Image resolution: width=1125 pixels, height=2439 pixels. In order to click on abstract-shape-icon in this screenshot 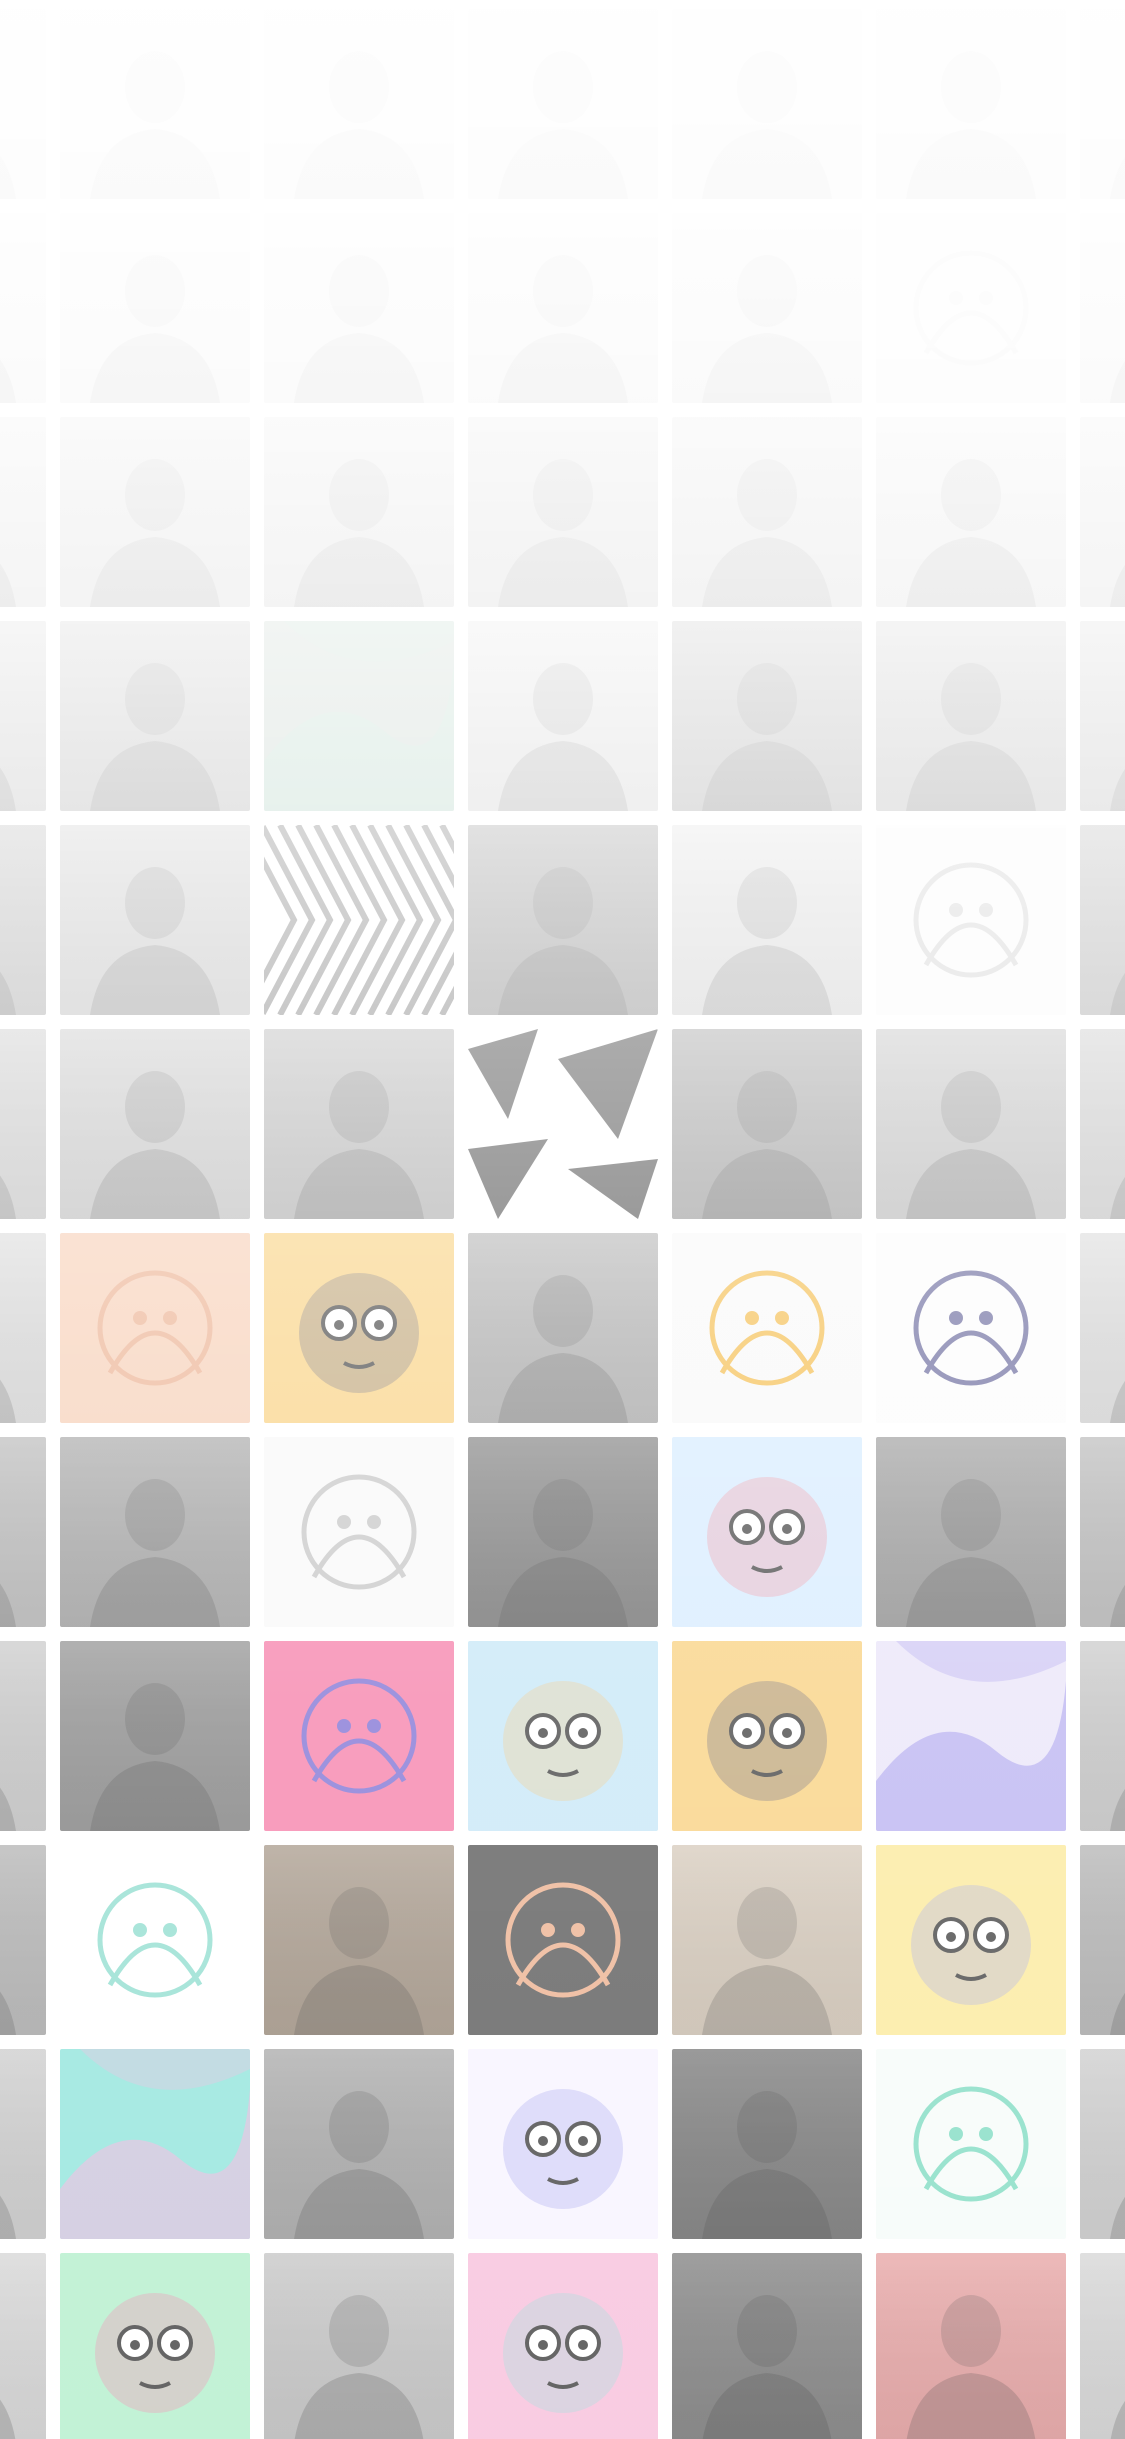, I will do `click(359, 716)`.